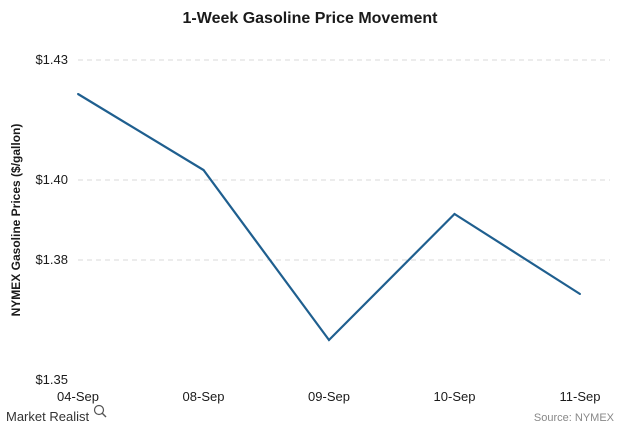 Image resolution: width=620 pixels, height=430 pixels. Describe the element at coordinates (580, 396) in the screenshot. I see `x-tick-label: 11-Sep` at that location.